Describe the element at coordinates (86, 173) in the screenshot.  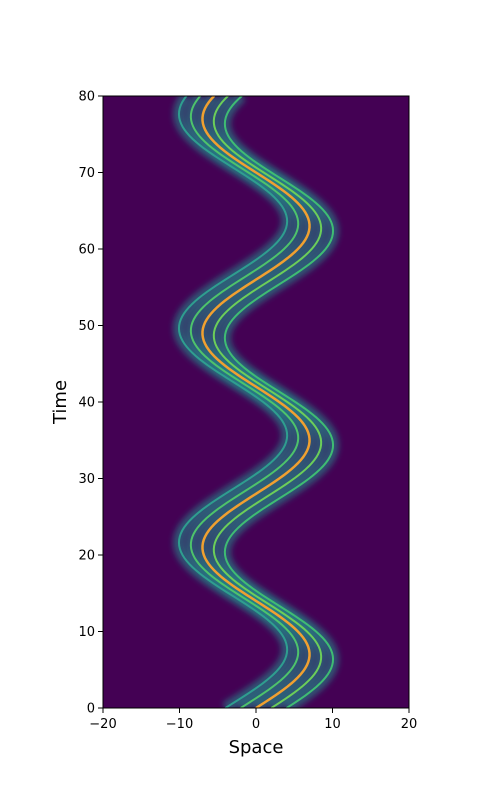
I see `y-tick-label: 70` at that location.